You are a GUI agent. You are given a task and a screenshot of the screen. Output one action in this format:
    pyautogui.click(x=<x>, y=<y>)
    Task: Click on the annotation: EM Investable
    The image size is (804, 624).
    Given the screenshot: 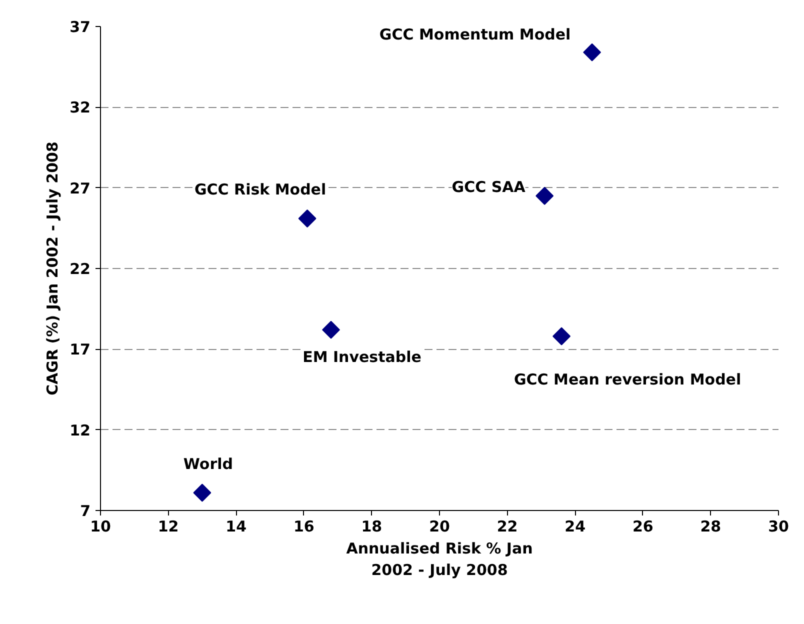 What is the action you would take?
    pyautogui.click(x=362, y=357)
    